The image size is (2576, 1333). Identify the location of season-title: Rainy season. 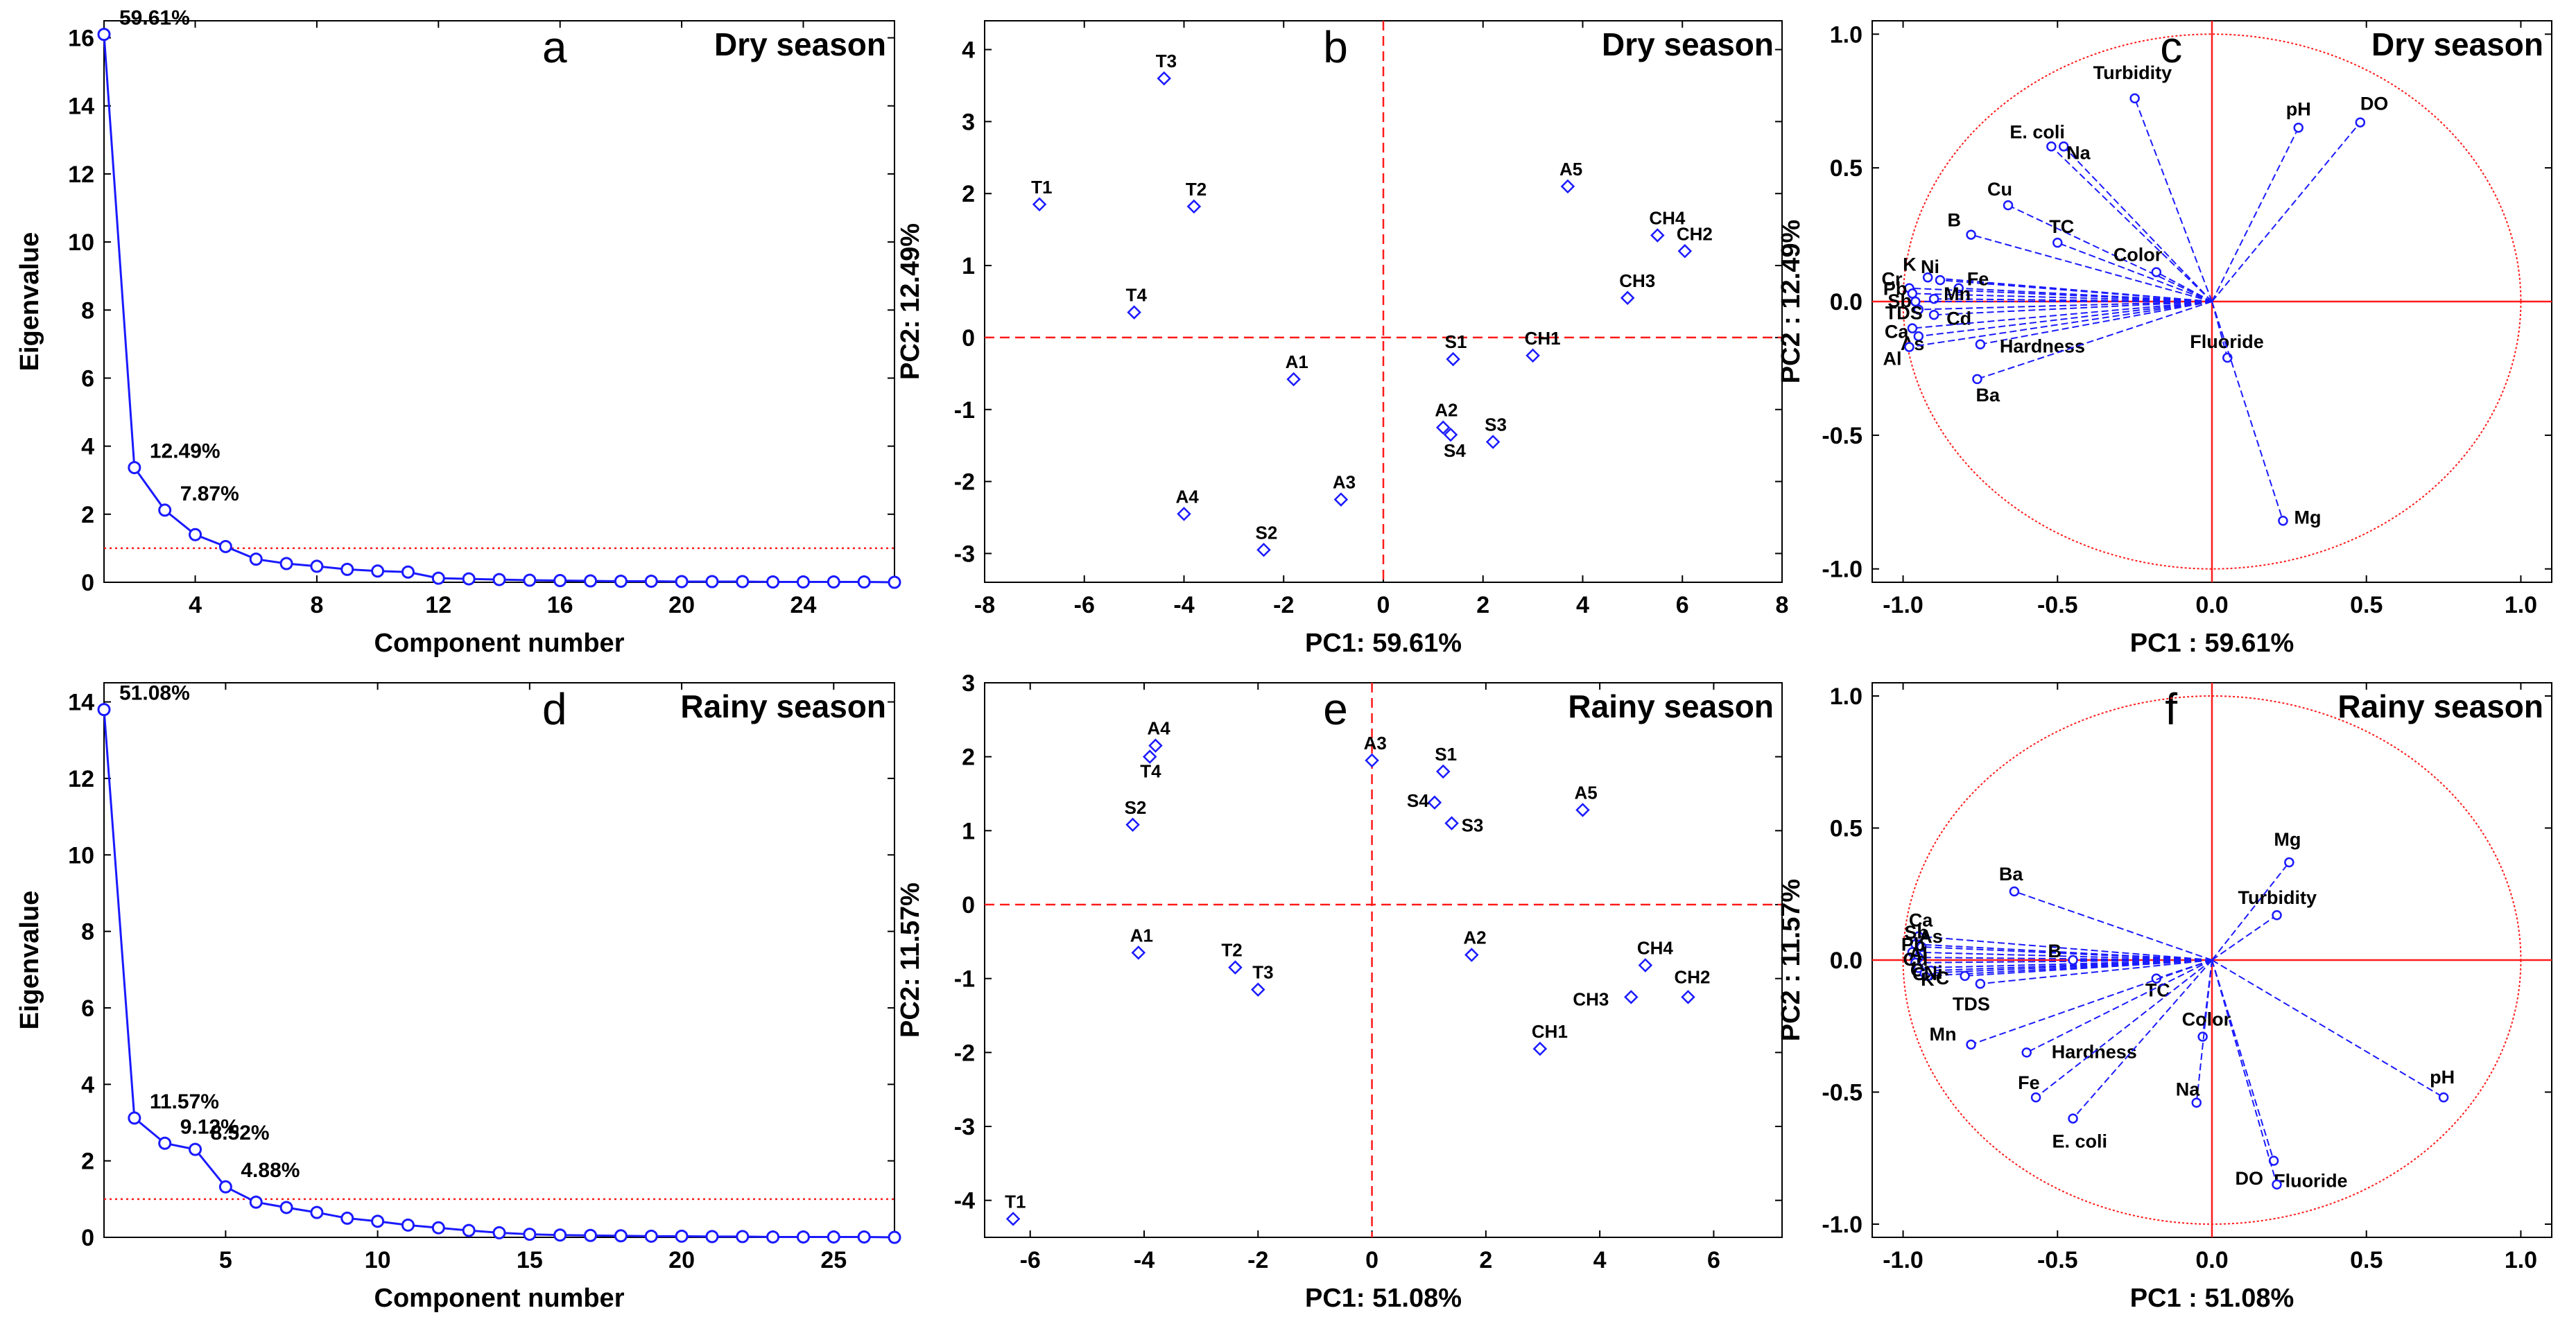
(783, 706).